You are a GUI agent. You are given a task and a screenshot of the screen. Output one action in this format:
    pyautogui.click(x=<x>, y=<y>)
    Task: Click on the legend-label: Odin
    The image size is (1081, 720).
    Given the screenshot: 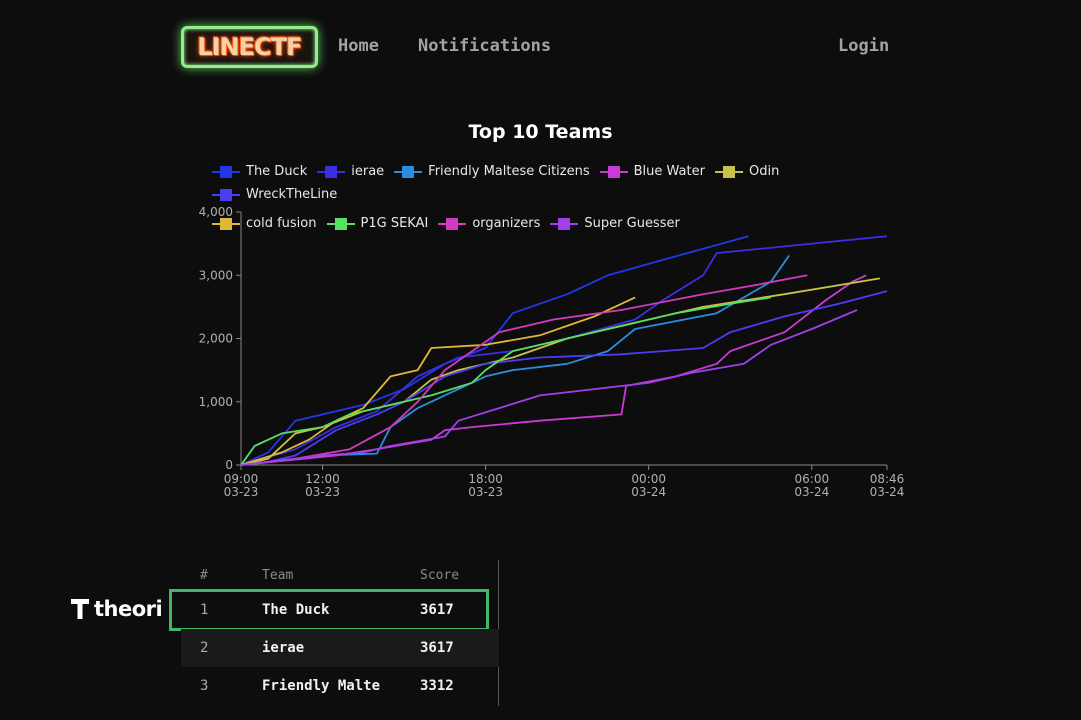 What is the action you would take?
    pyautogui.click(x=764, y=171)
    